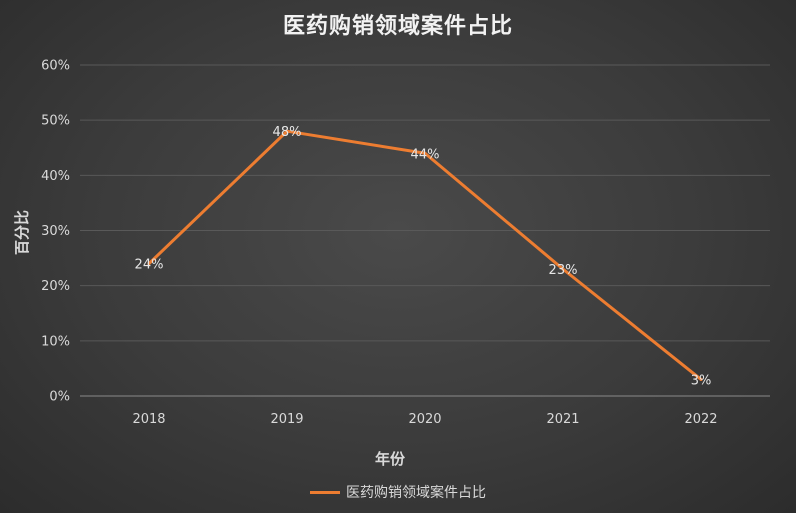  Describe the element at coordinates (21, 232) in the screenshot. I see `y-axis-title: 百分比` at that location.